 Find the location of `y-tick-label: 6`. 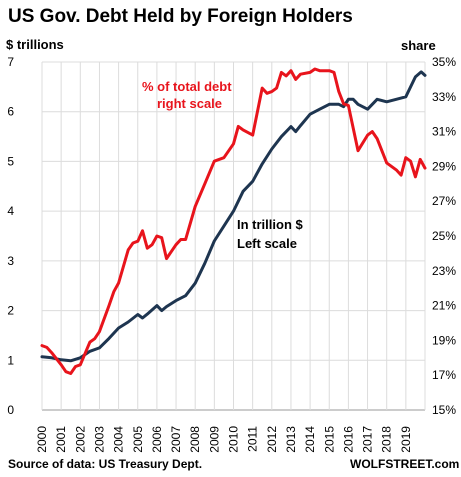

y-tick-label: 6 is located at coordinates (10, 112).